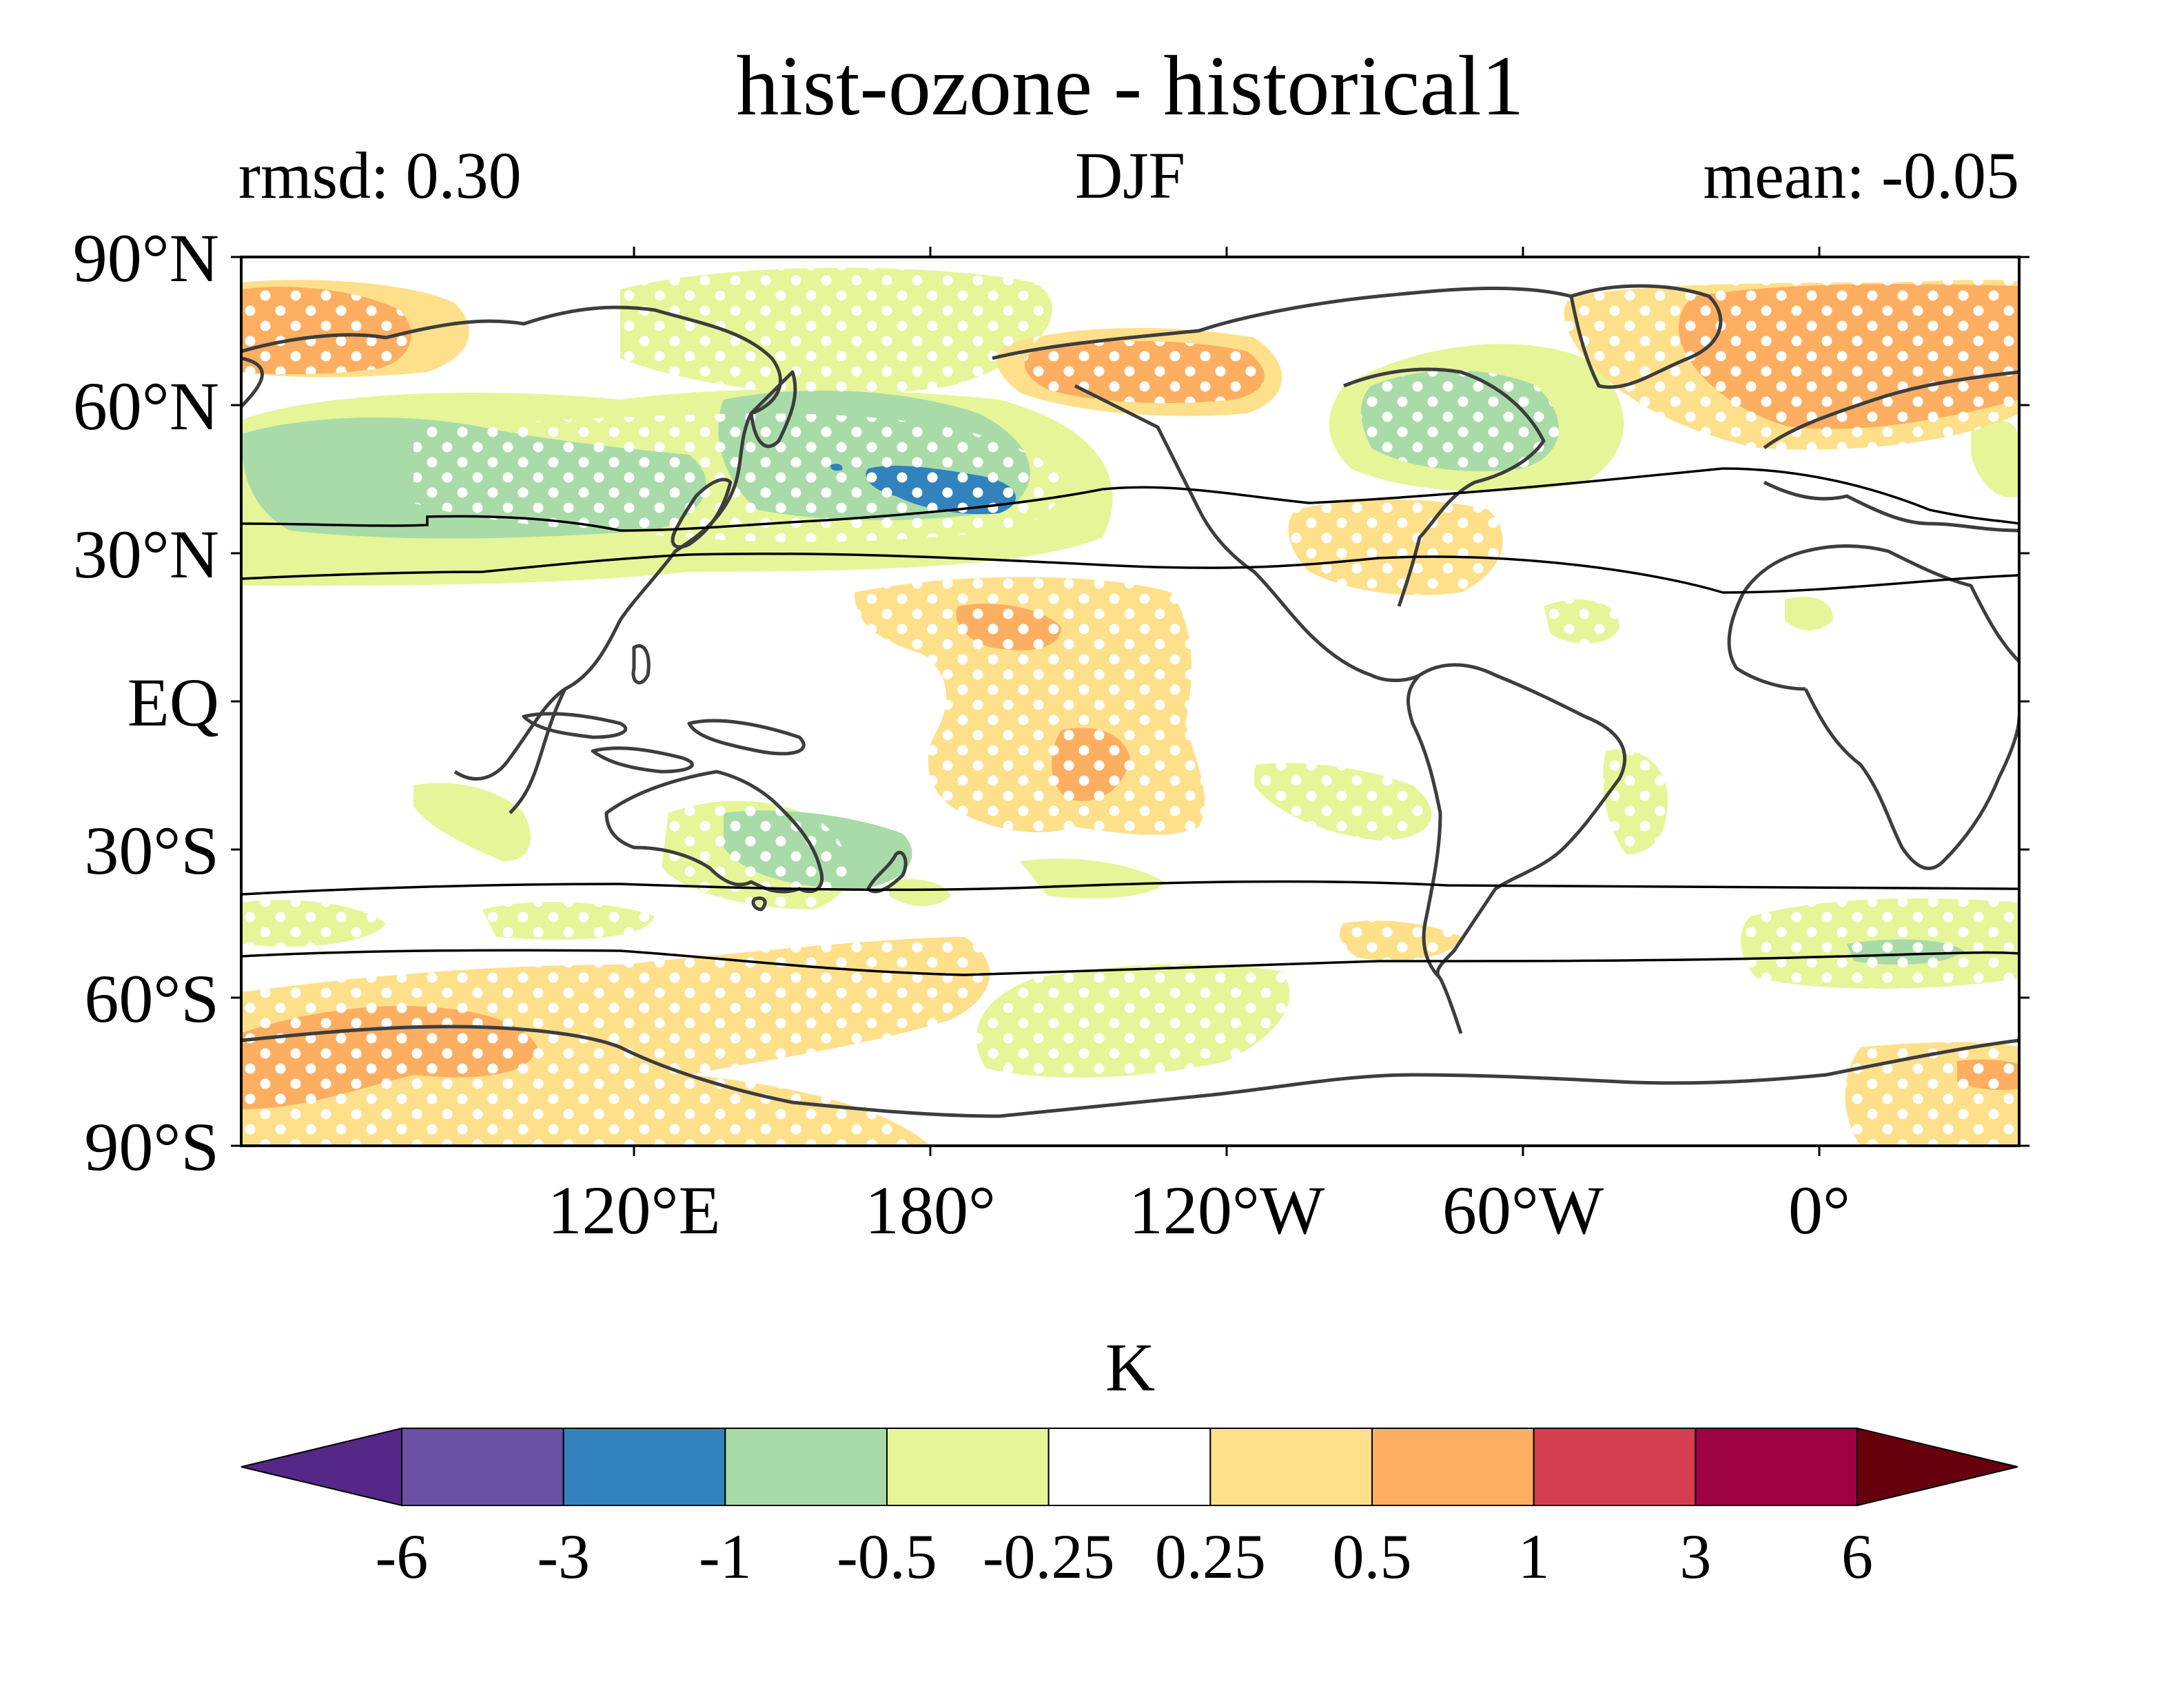  I want to click on colorbar-tick-label: 6, so click(1857, 1557).